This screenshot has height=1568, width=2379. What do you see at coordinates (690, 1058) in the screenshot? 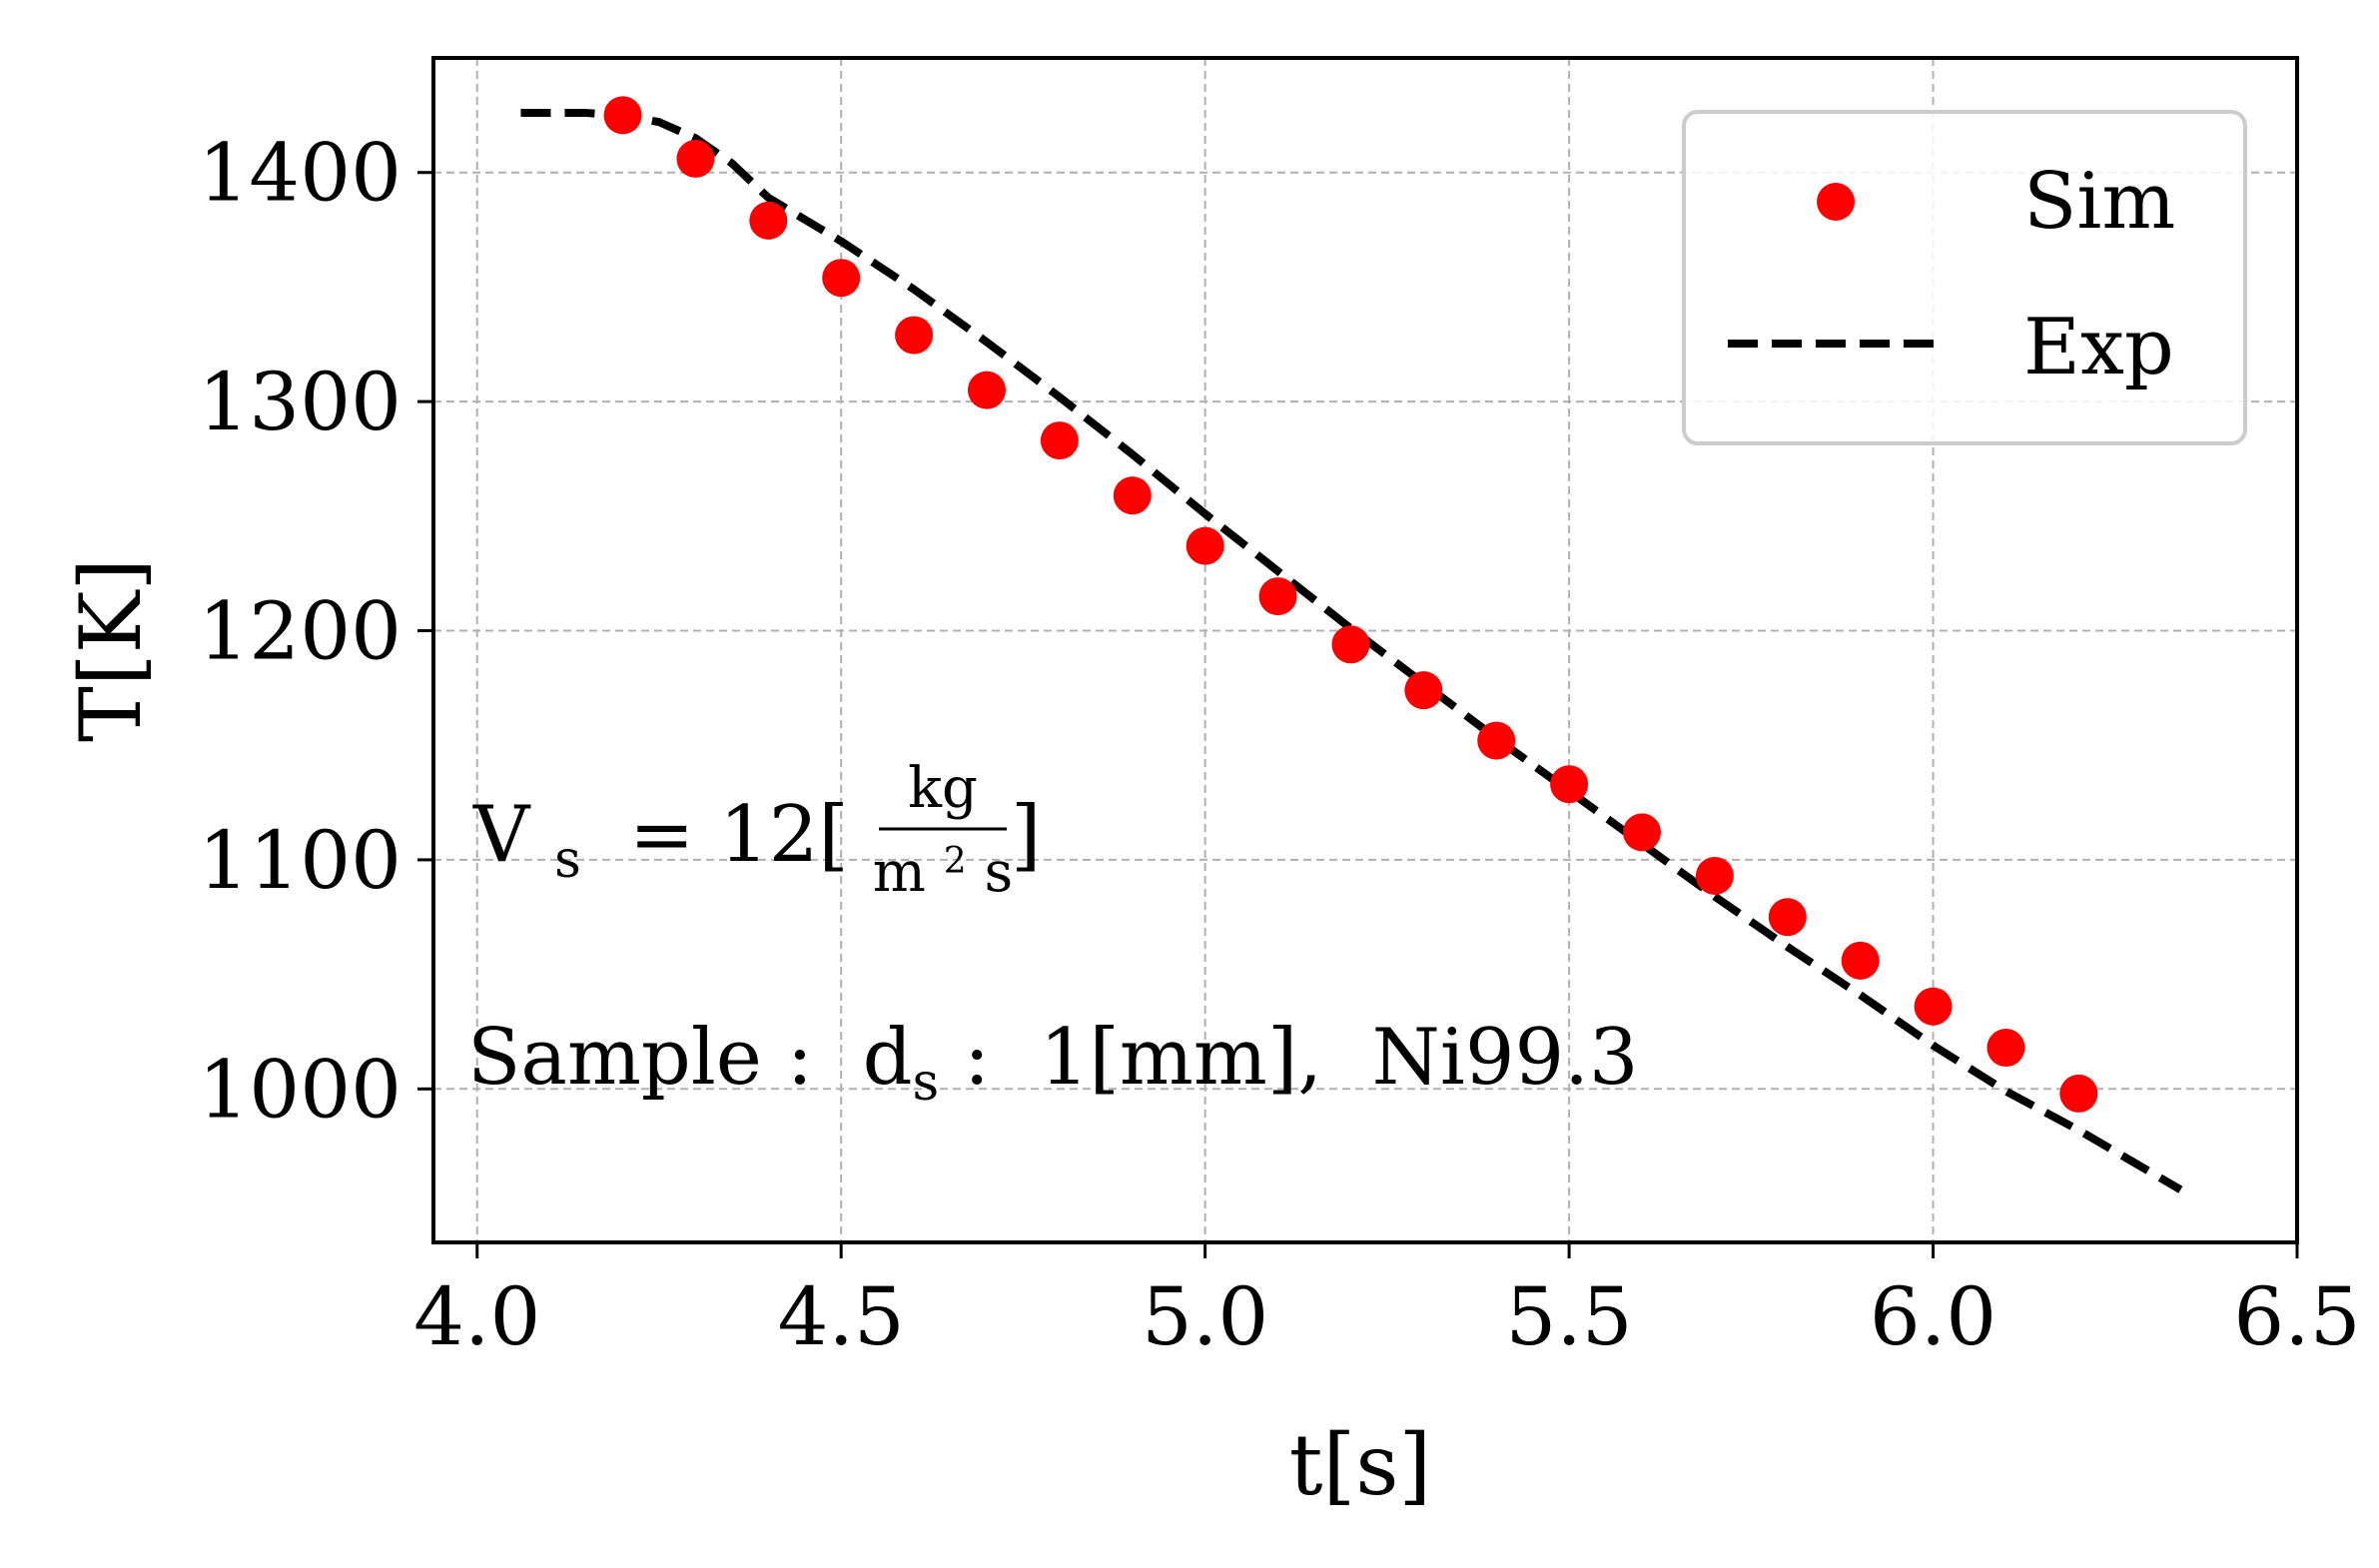
I see `sample-prefix: Sample : d` at bounding box center [690, 1058].